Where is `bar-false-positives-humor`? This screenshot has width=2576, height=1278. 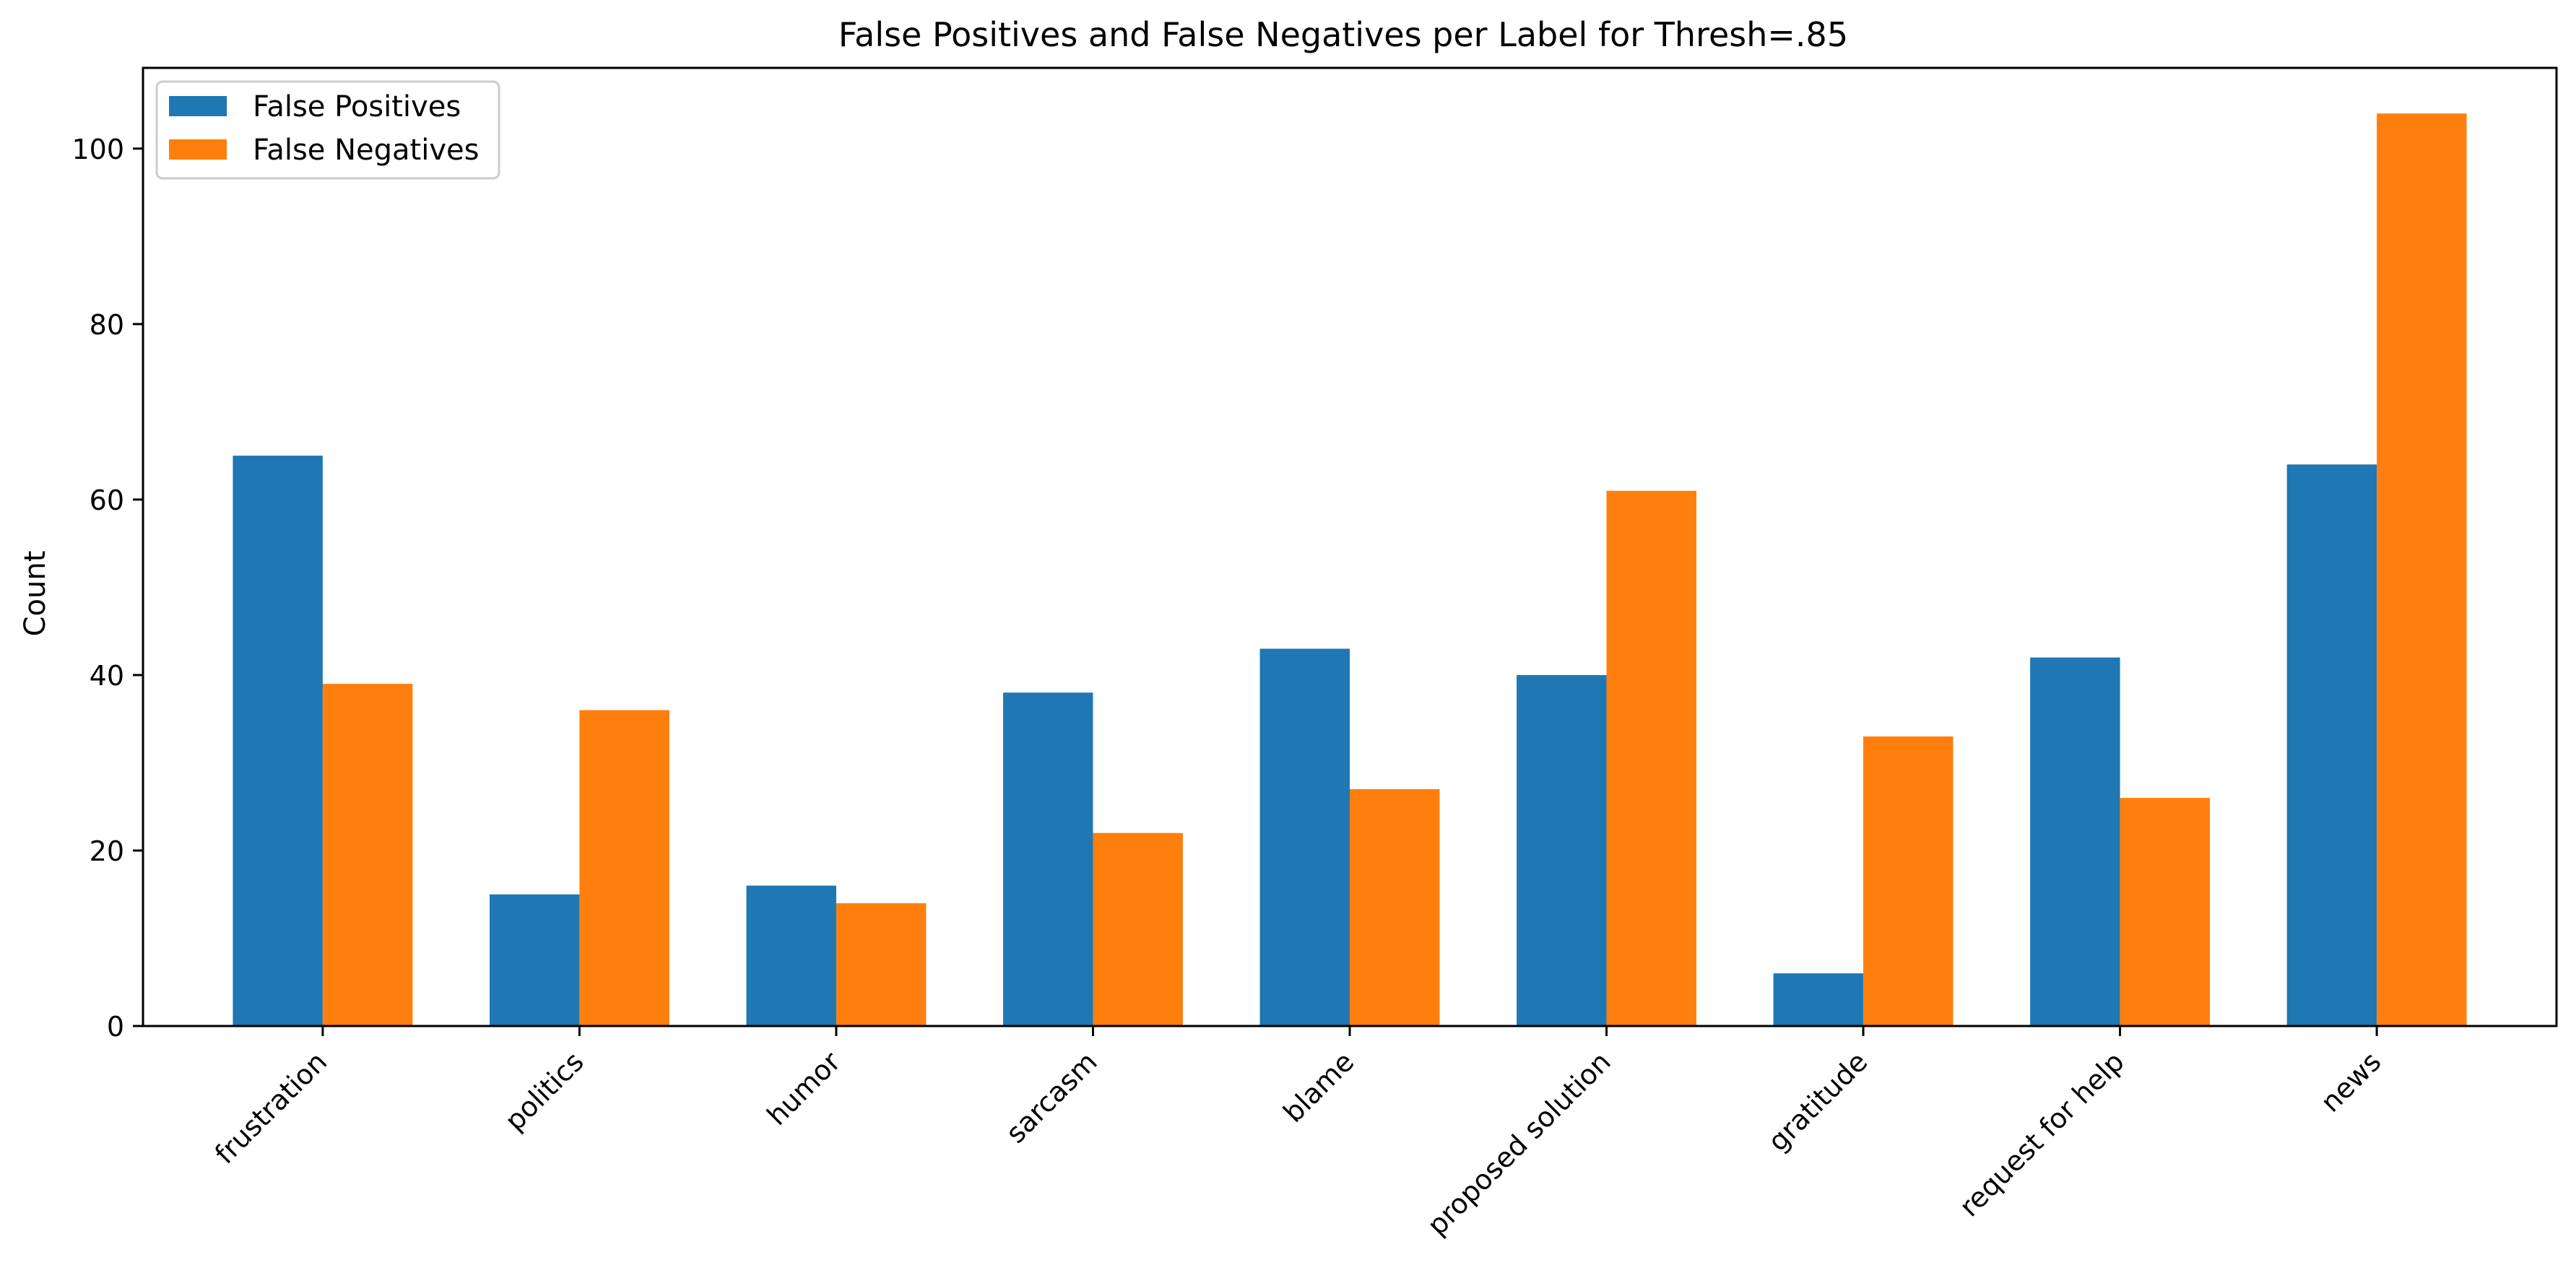 bar-false-positives-humor is located at coordinates (791, 955).